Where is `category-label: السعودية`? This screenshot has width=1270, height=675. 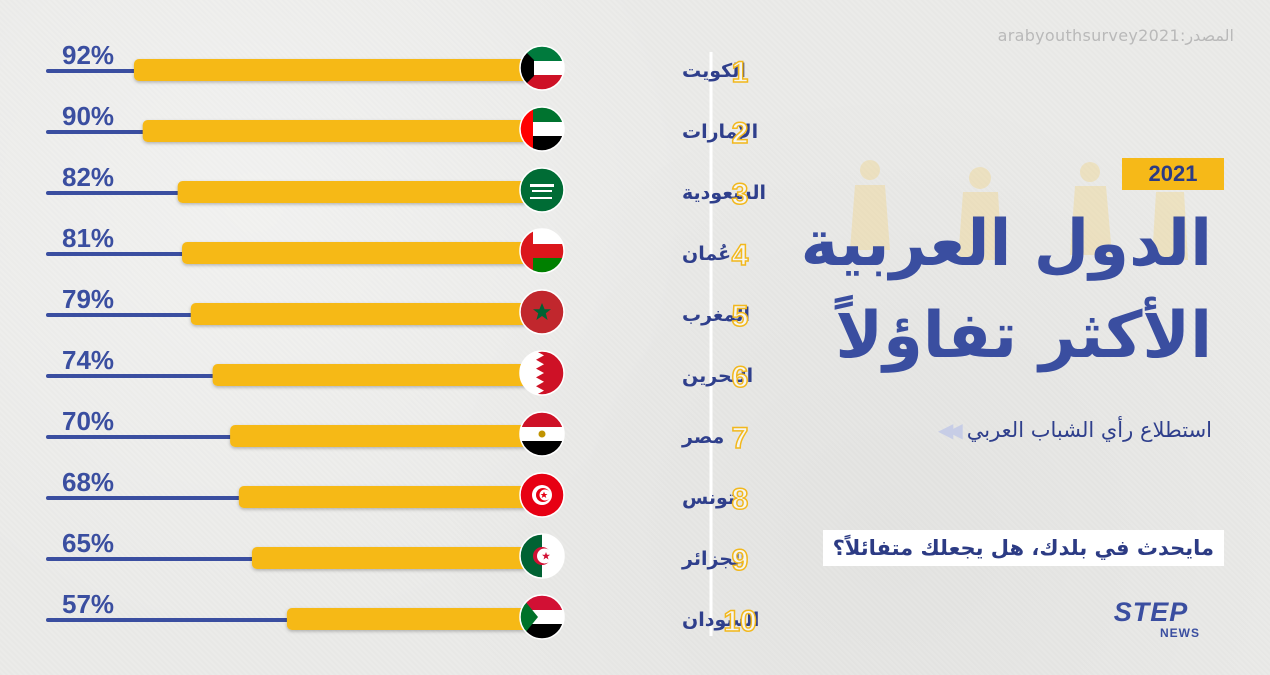 category-label: السعودية is located at coordinates (724, 193).